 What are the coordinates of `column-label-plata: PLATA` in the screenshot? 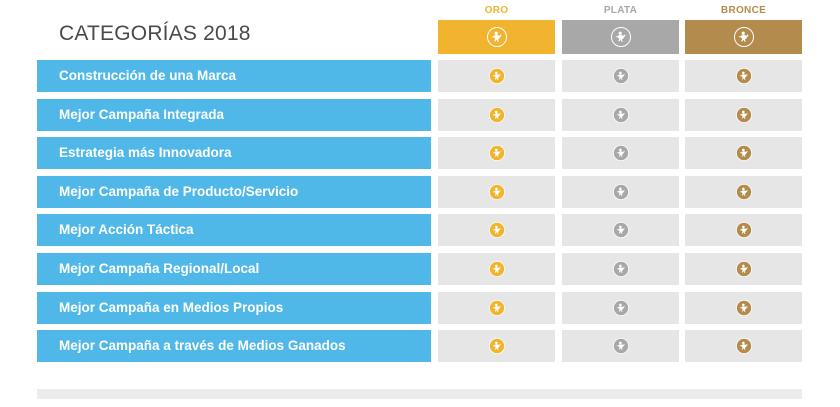 It's located at (620, 10).